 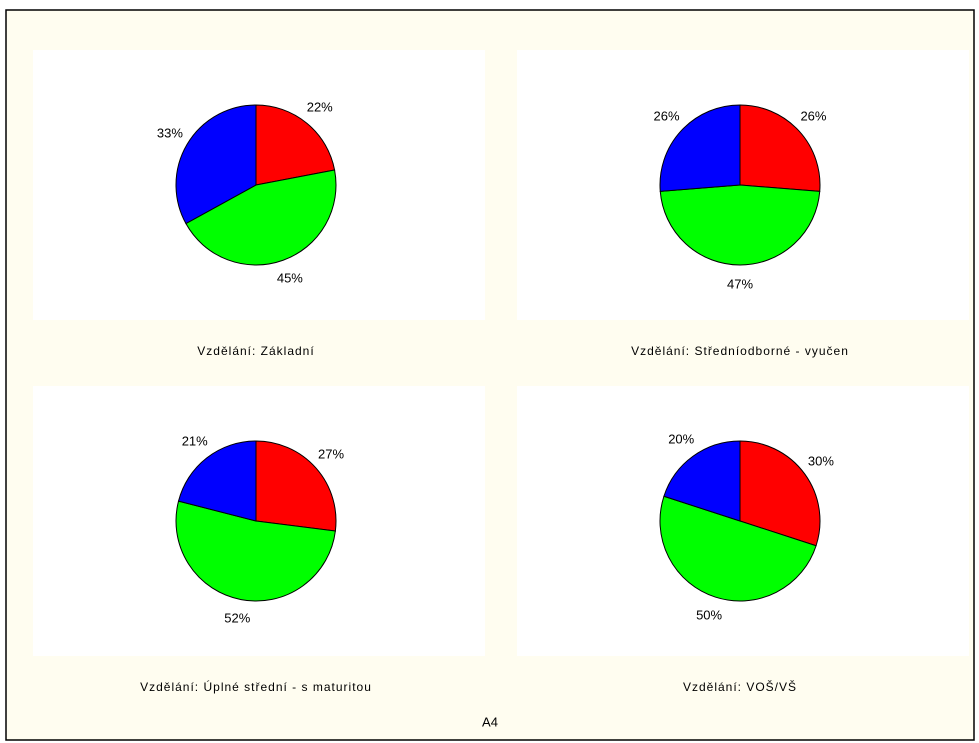 What do you see at coordinates (320, 106) in the screenshot?
I see `slice-label: 22%` at bounding box center [320, 106].